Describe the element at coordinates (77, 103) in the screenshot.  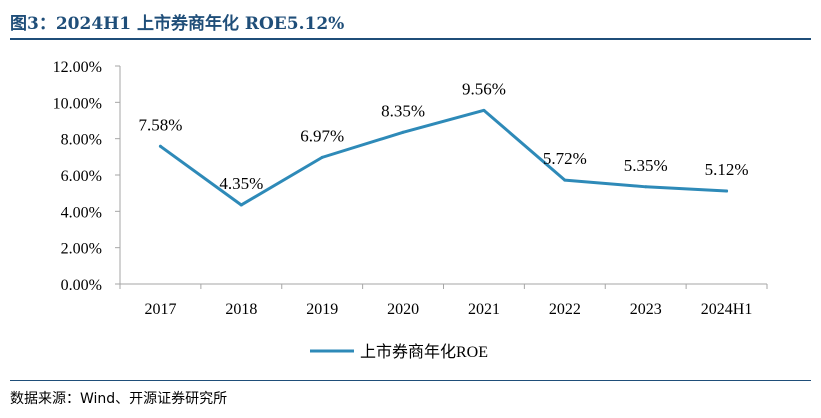
I see `y-tick-label: 10.00%` at that location.